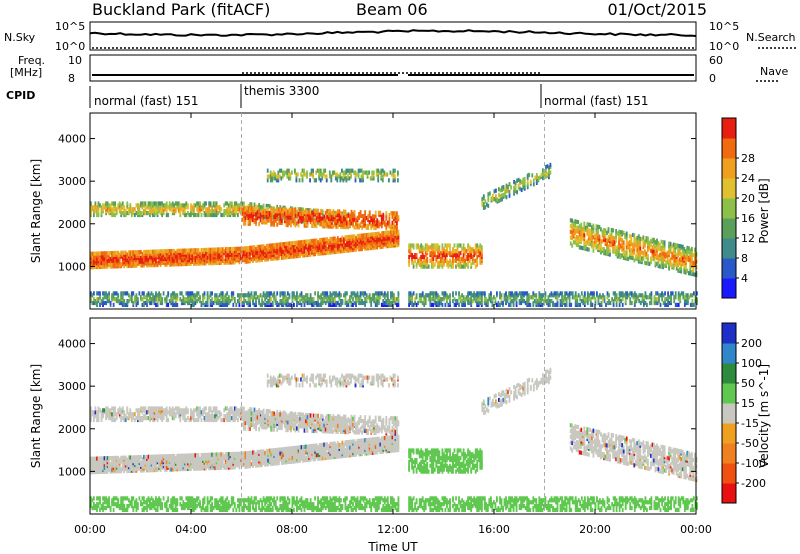 Image resolution: width=800 pixels, height=554 pixels. I want to click on freq-tick-low: 8, so click(71, 78).